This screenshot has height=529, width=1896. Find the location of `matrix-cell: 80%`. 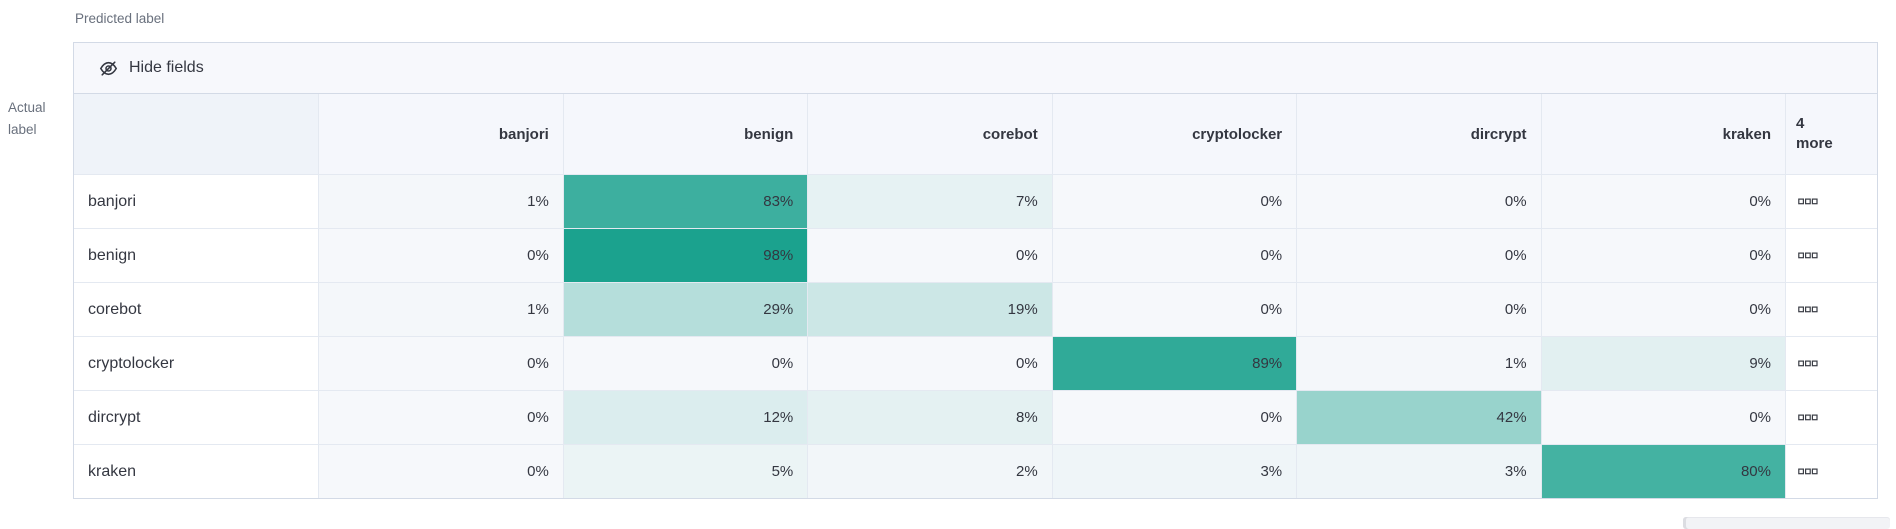

matrix-cell: 80% is located at coordinates (1662, 471).